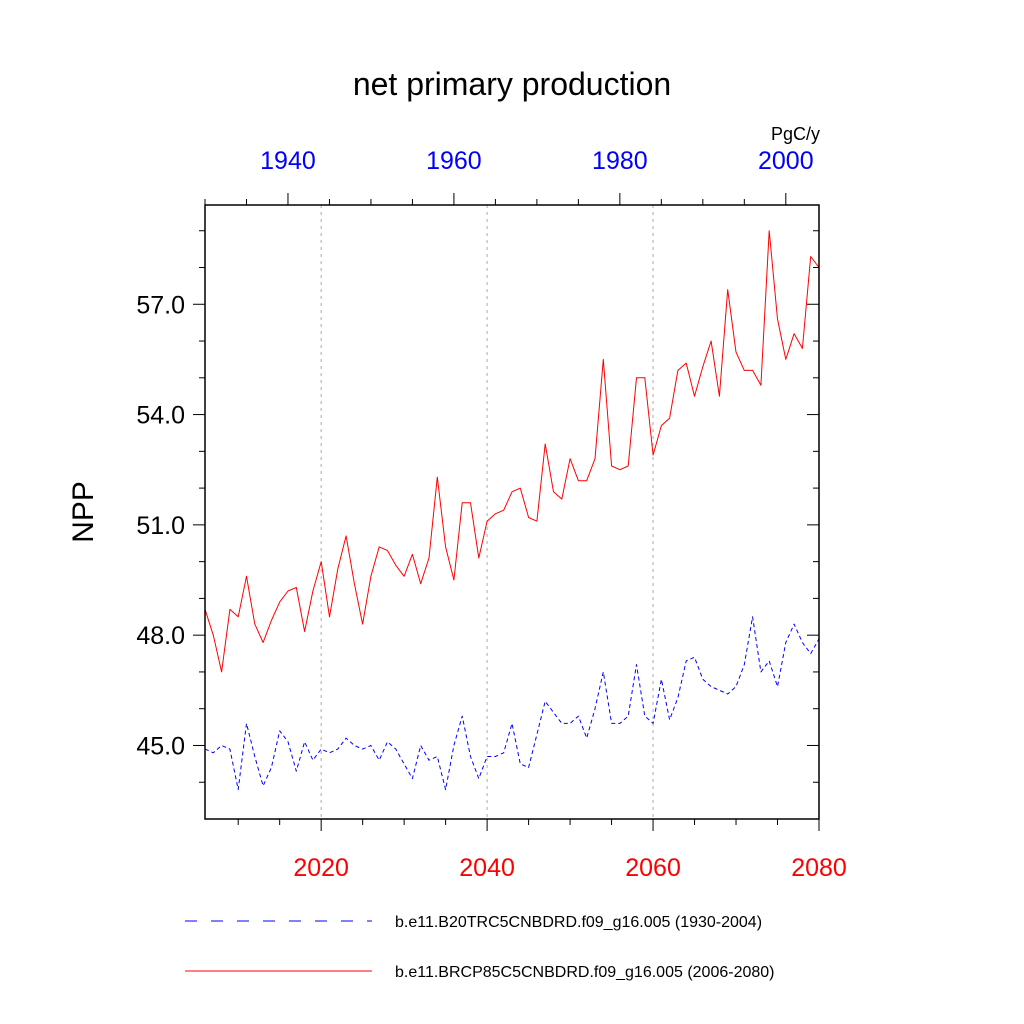 This screenshot has height=1024, width=1024. Describe the element at coordinates (321, 868) in the screenshot. I see `x-bottom-tick-label-2020: 2020` at that location.